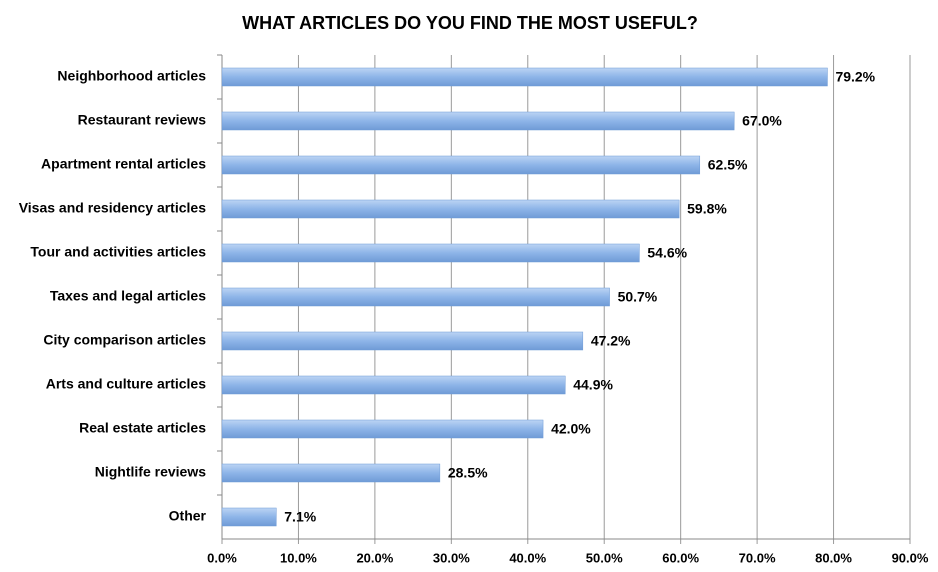 The width and height of the screenshot is (938, 572). I want to click on value-label: 67.0%, so click(762, 121).